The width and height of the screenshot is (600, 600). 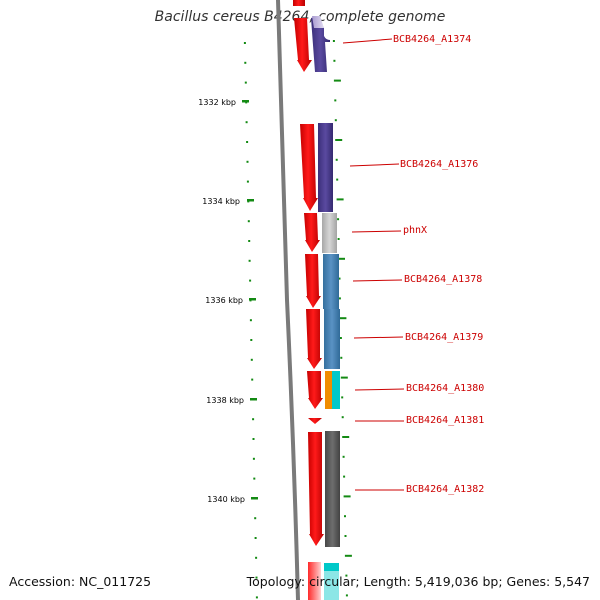 What do you see at coordinates (445, 388) in the screenshot?
I see `gene-label-a1380: BCB4264_A1380` at bounding box center [445, 388].